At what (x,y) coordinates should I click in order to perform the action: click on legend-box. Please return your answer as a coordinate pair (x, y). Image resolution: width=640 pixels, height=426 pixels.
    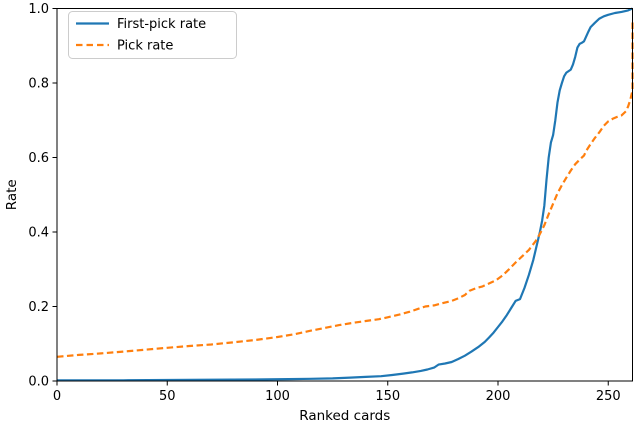
    Looking at the image, I should click on (152, 35).